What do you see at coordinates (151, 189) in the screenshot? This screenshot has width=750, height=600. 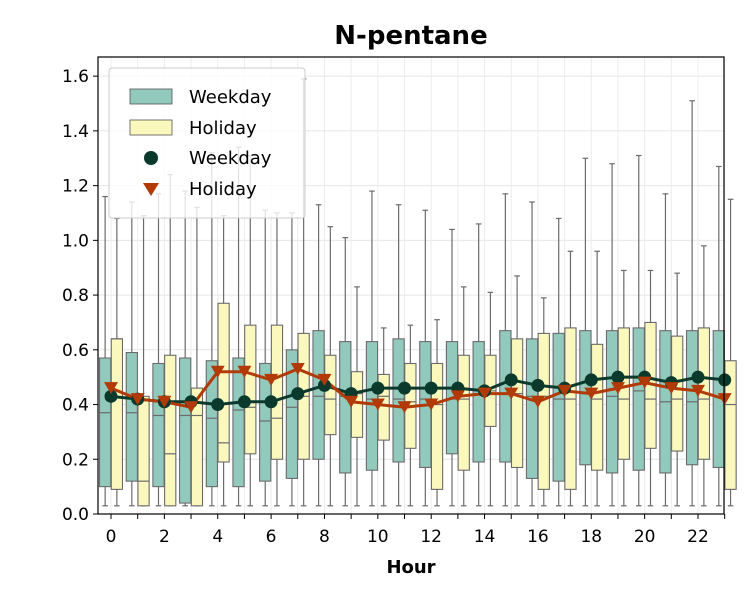 I see `legend-holiday-marker` at bounding box center [151, 189].